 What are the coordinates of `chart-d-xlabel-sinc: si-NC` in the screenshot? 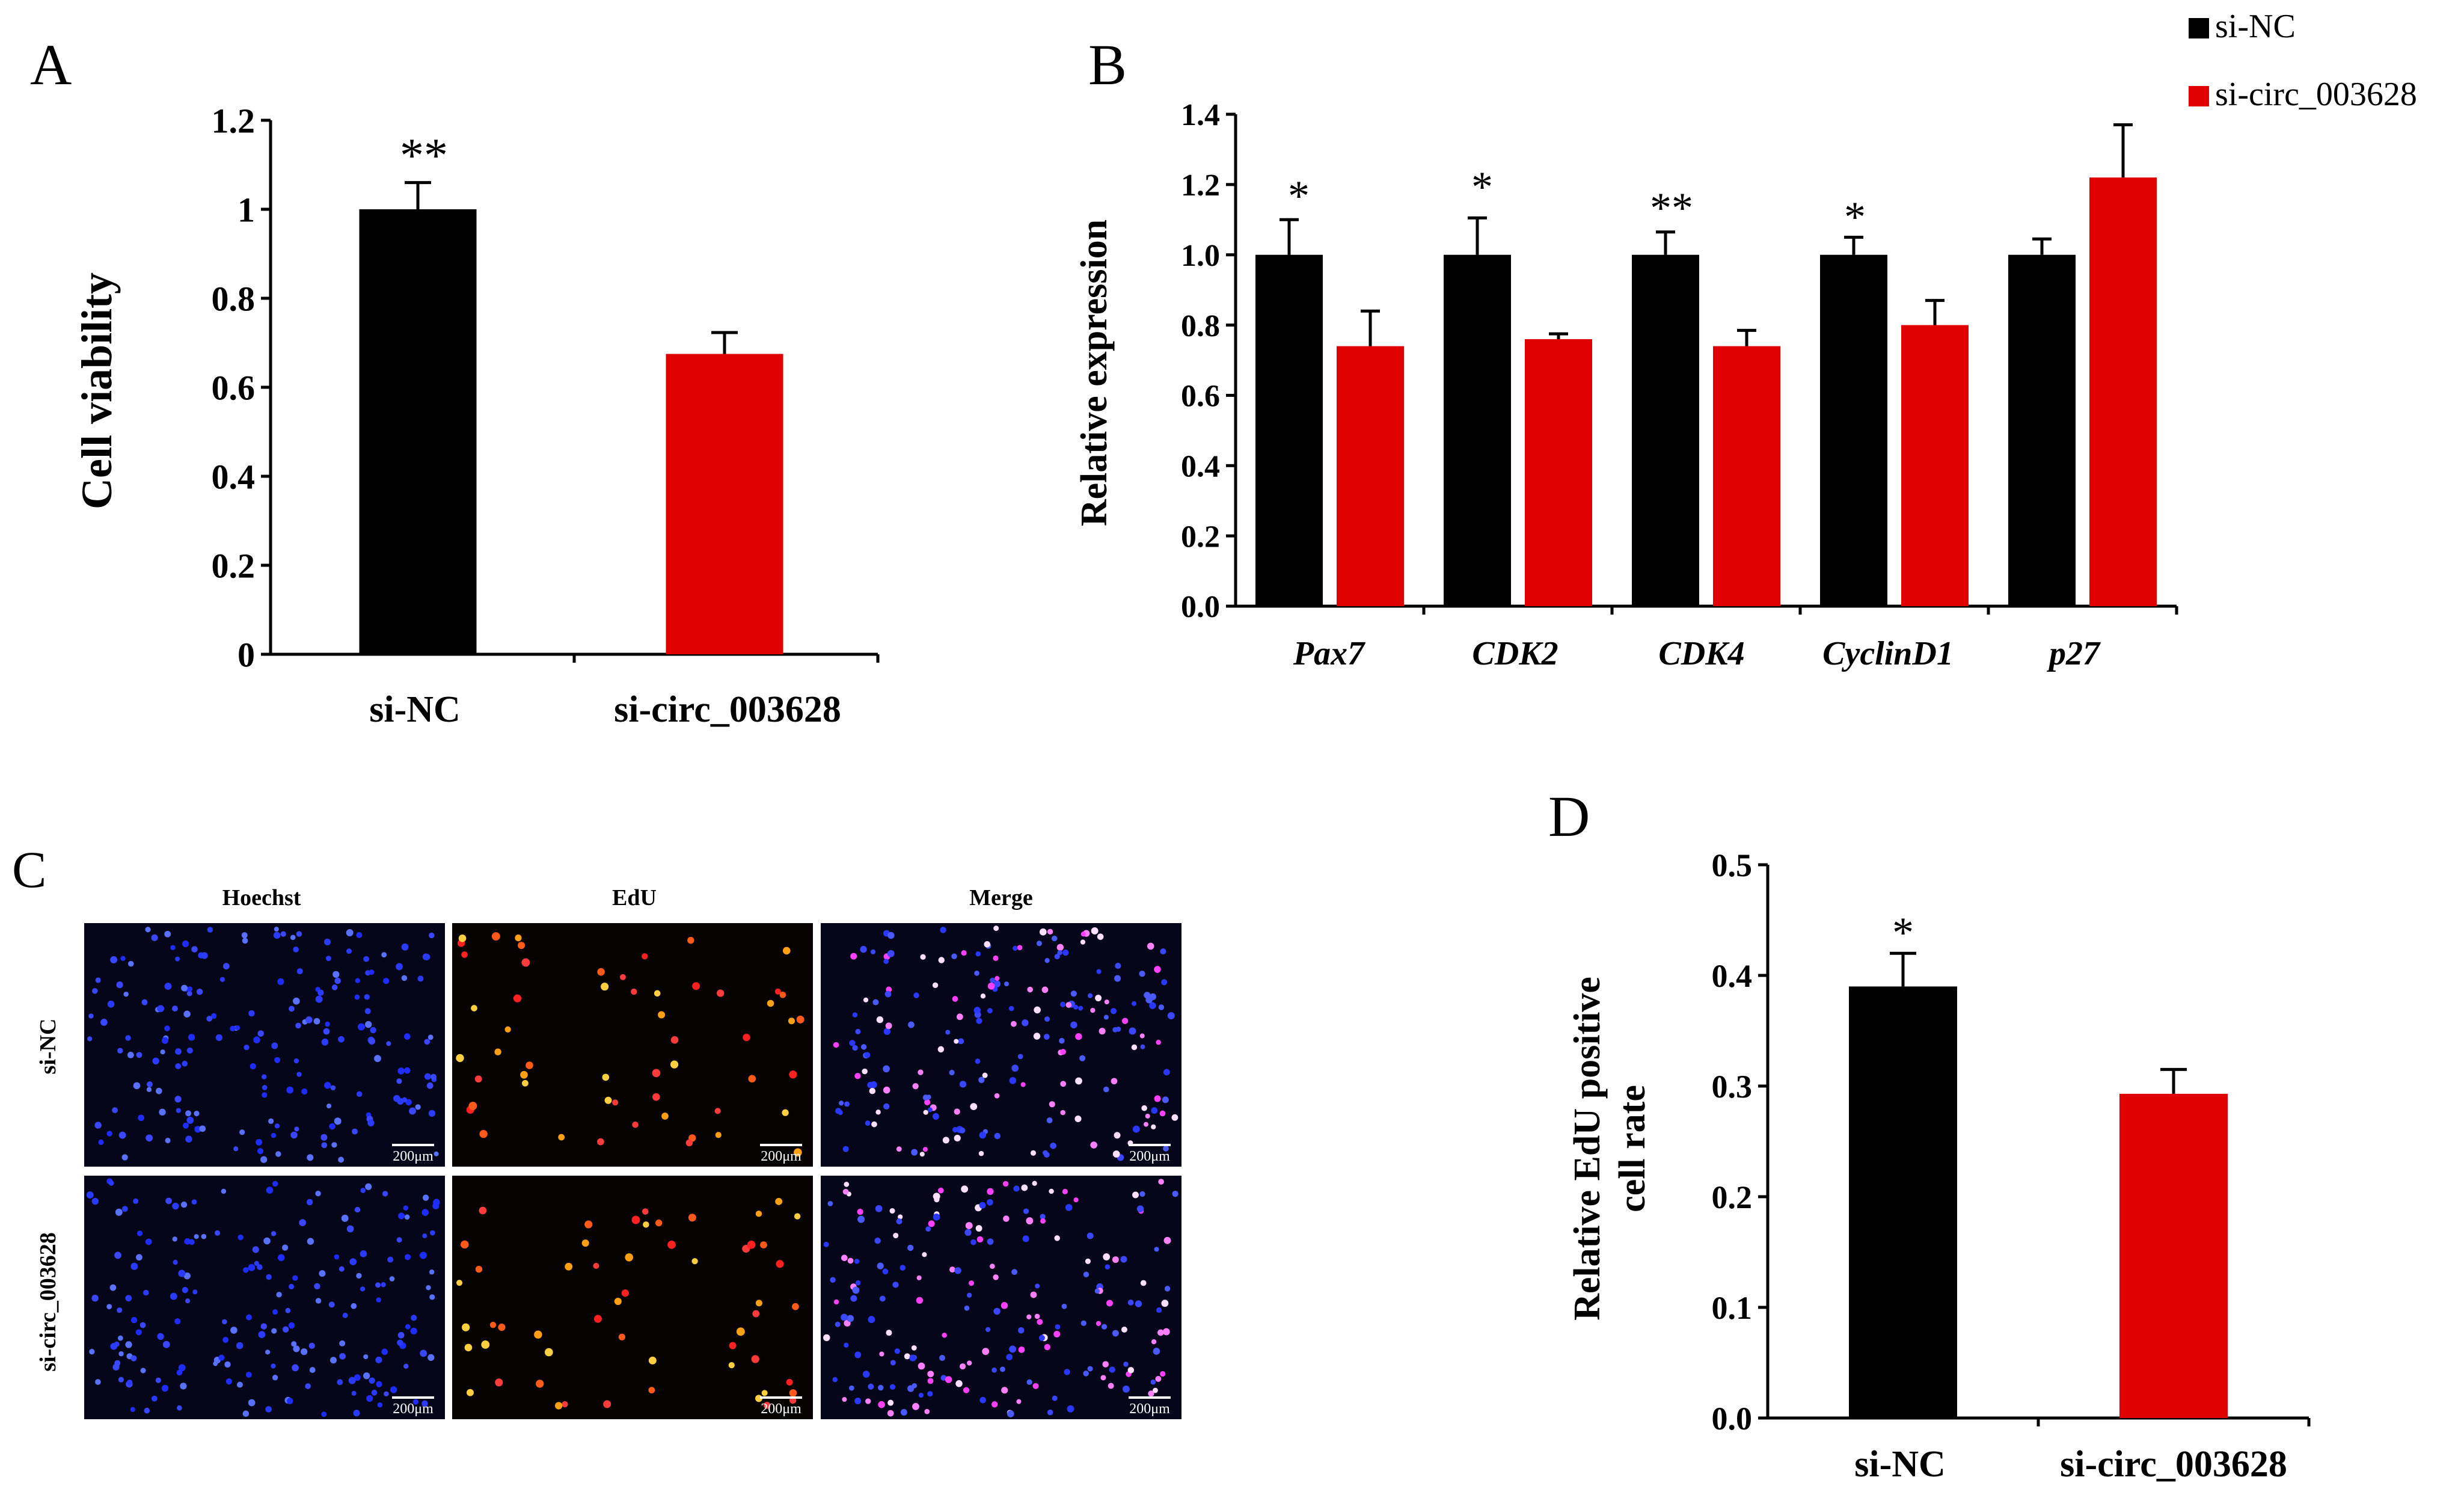 It's located at (1900, 1464).